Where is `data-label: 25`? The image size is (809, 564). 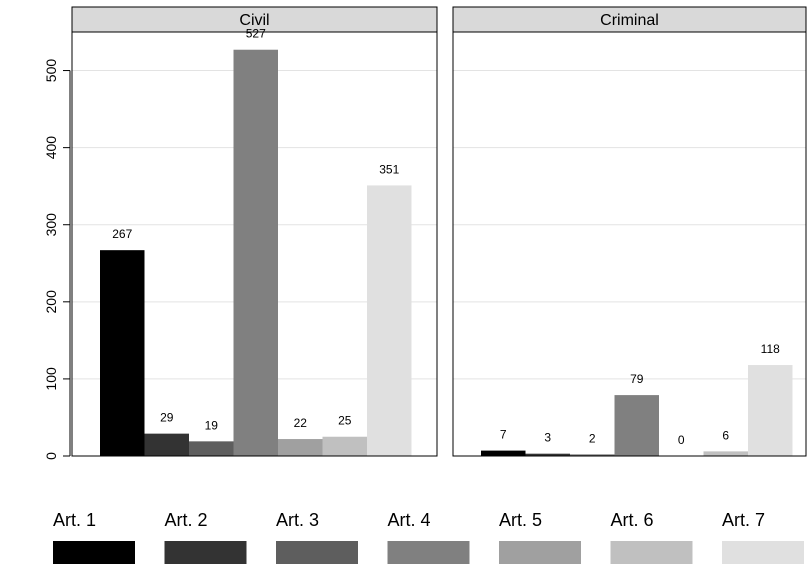 data-label: 25 is located at coordinates (345, 421).